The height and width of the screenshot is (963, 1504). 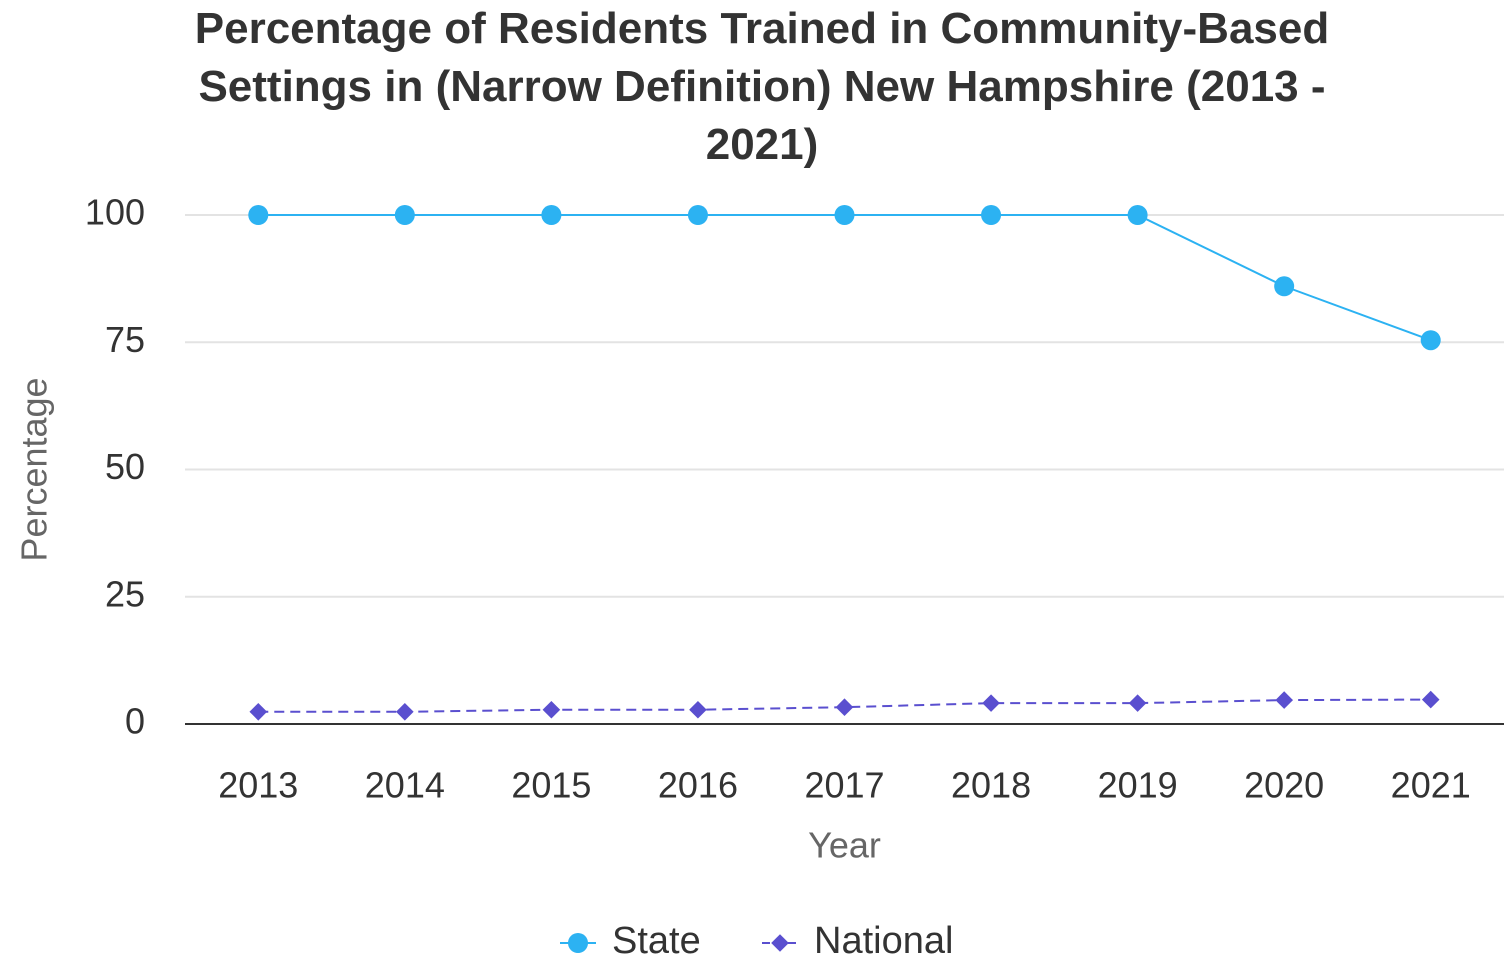 I want to click on x-tick-label: 2020, so click(x=1284, y=785).